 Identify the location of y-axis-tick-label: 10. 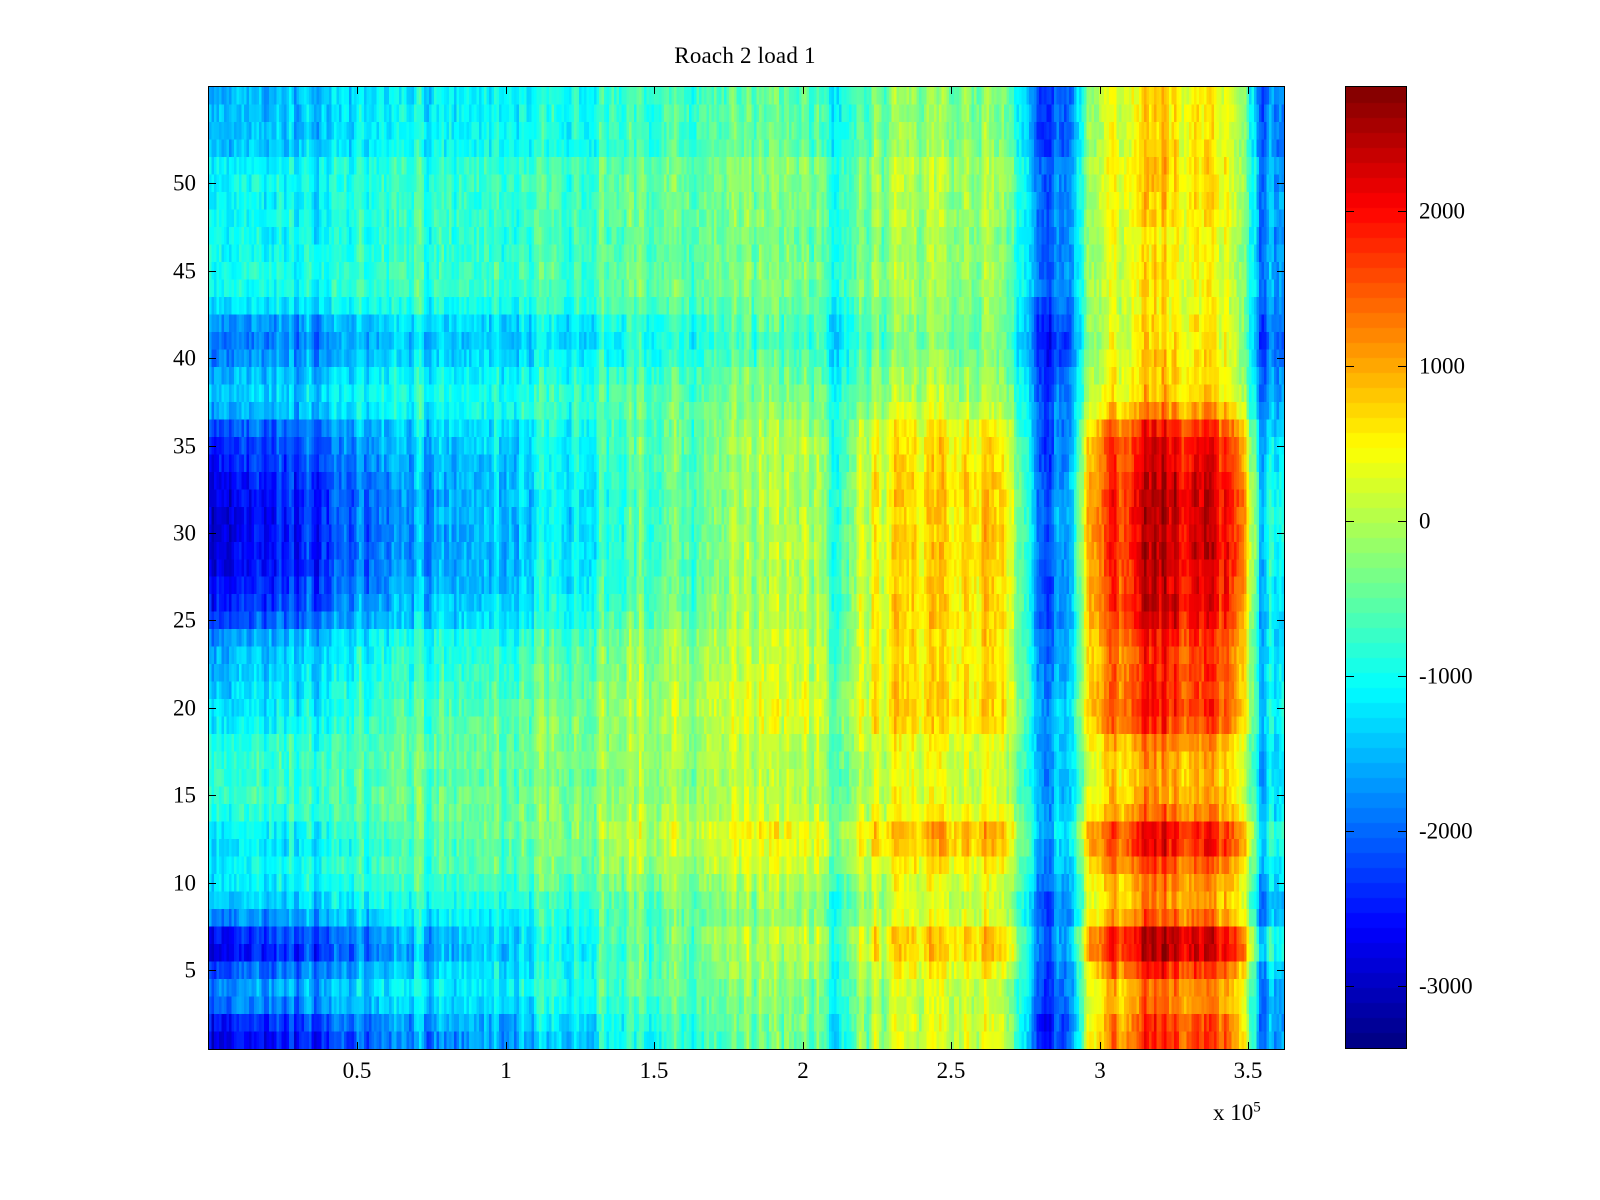
(184, 883).